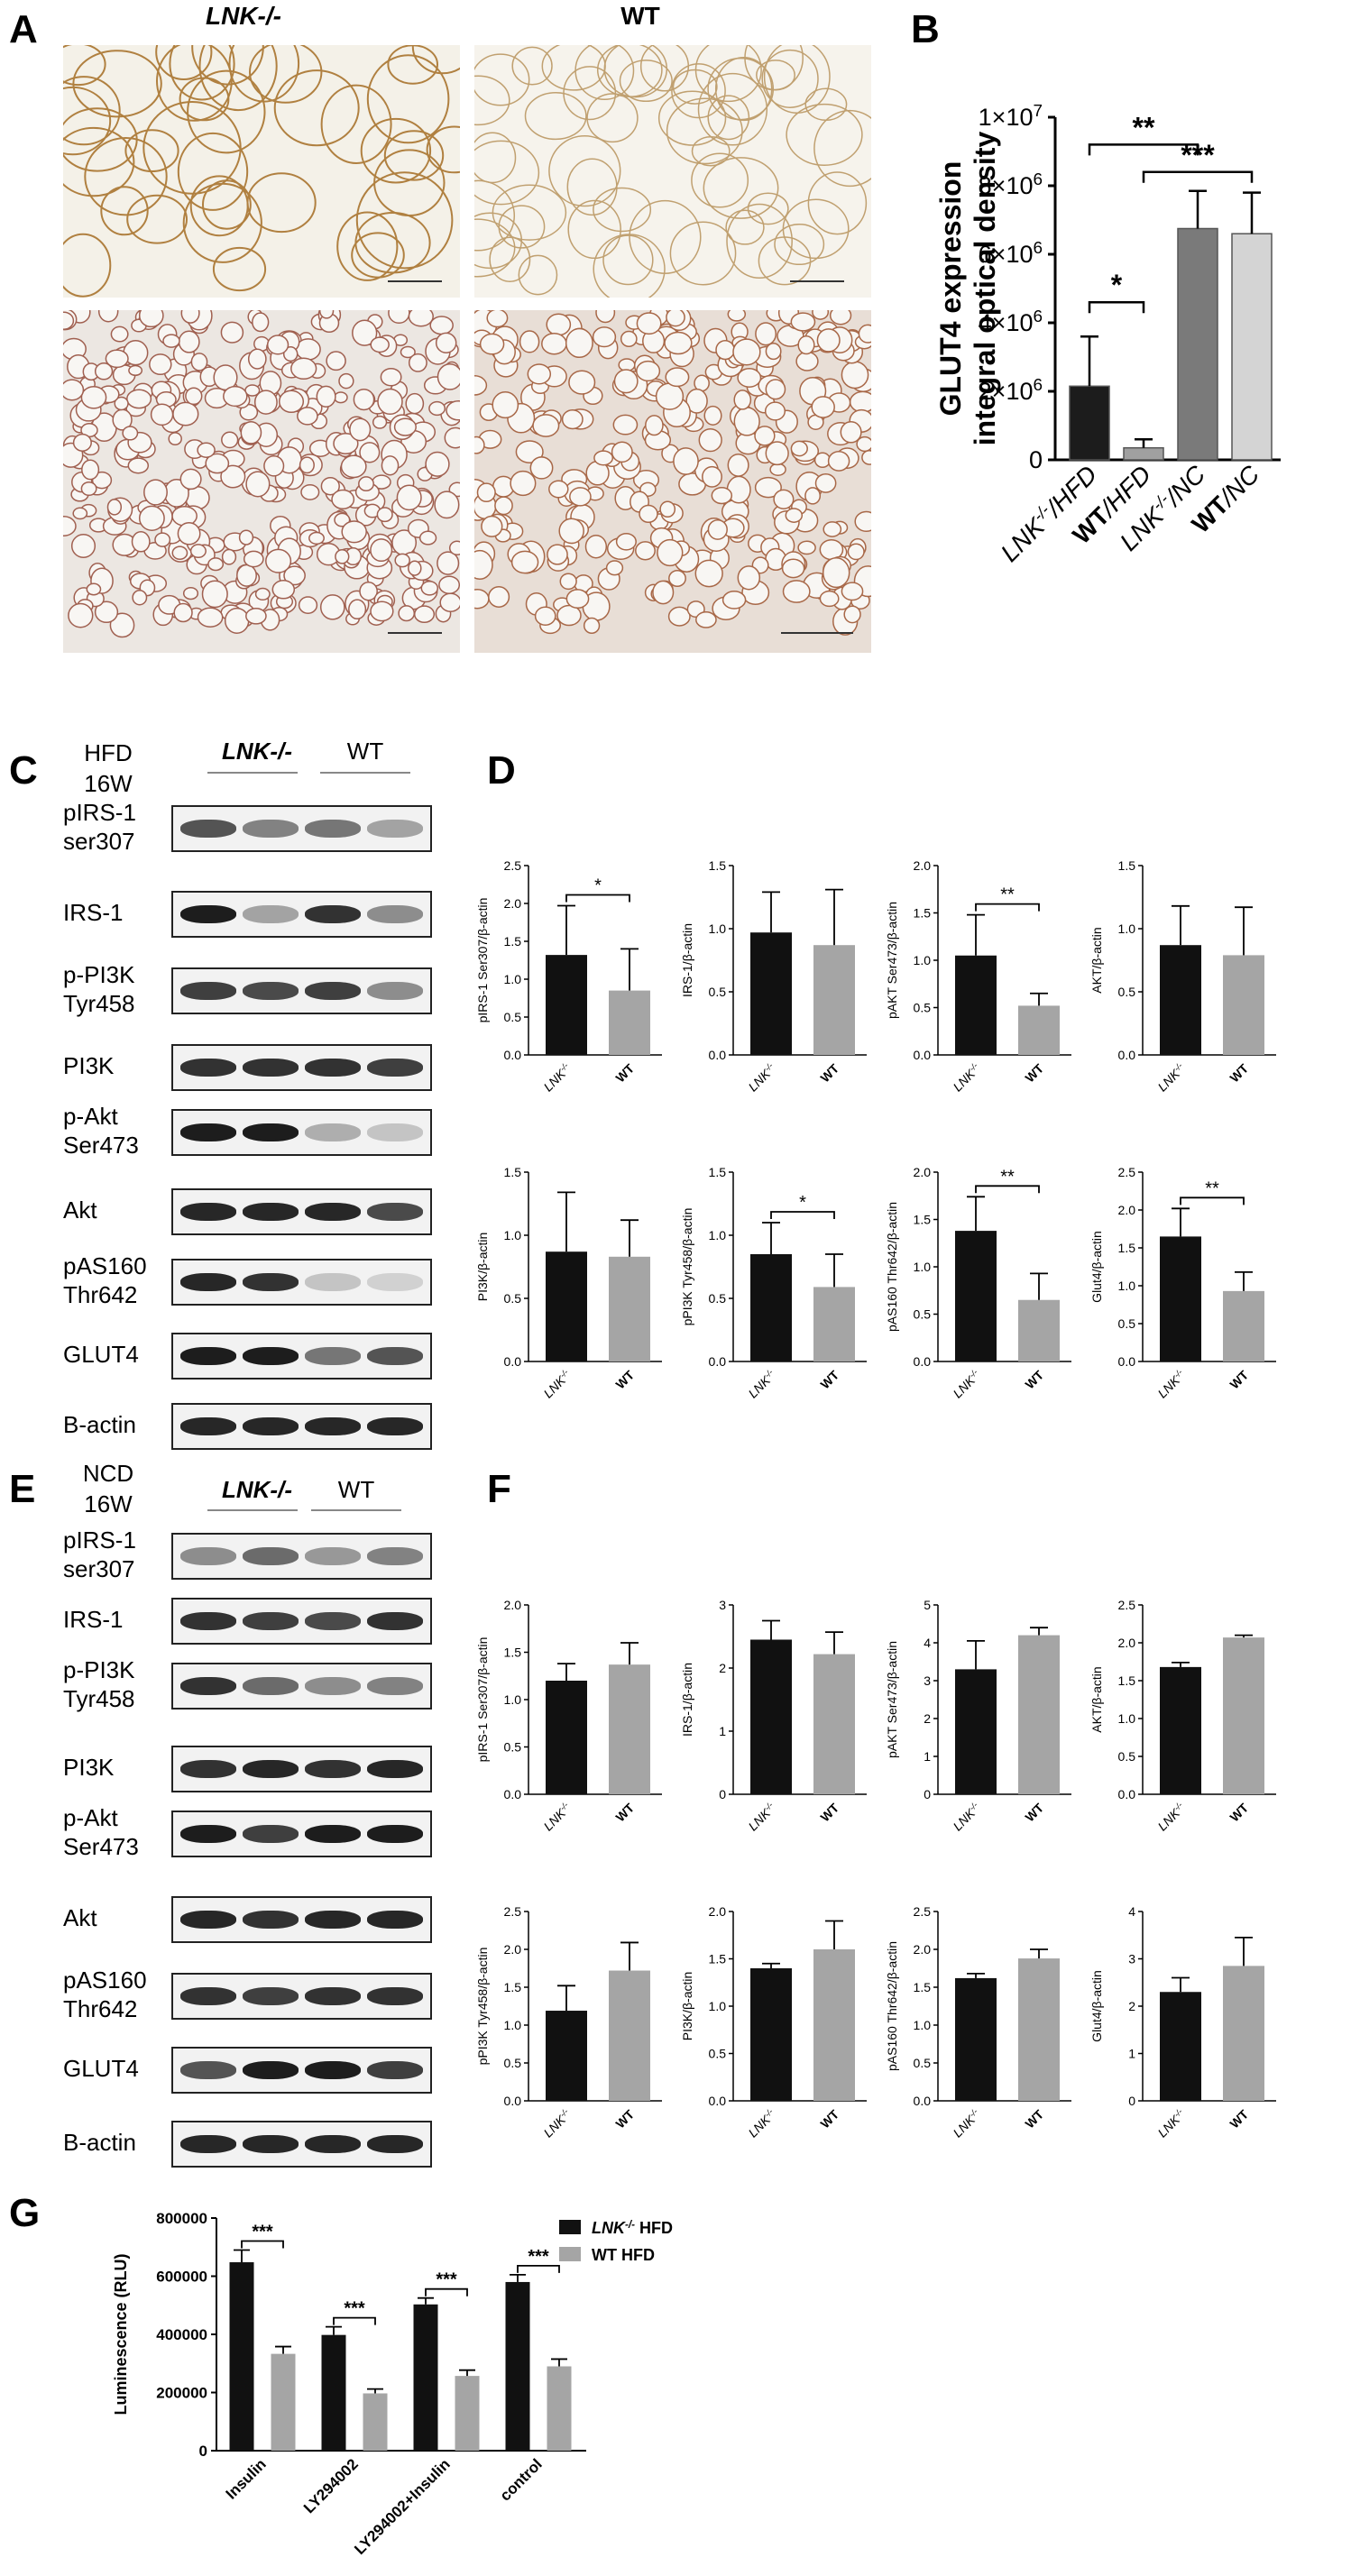 The height and width of the screenshot is (2576, 1351). What do you see at coordinates (283, 2402) in the screenshot?
I see `g-bar` at bounding box center [283, 2402].